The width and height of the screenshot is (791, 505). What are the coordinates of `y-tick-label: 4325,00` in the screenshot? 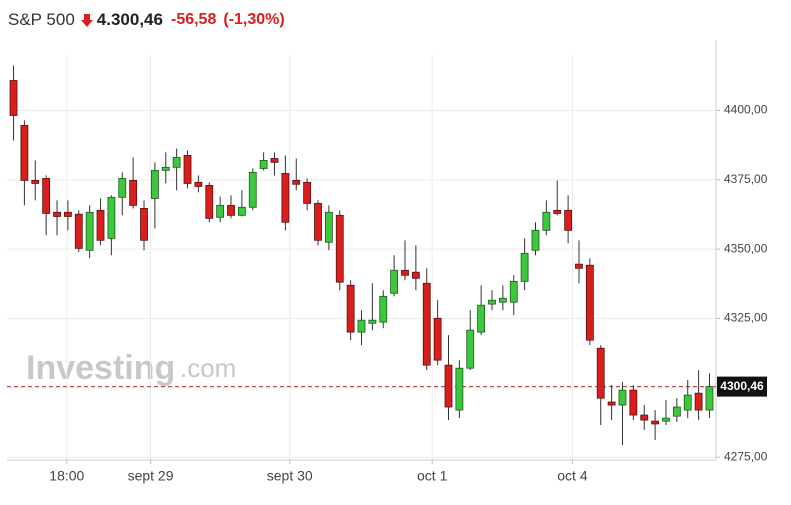 It's located at (746, 318).